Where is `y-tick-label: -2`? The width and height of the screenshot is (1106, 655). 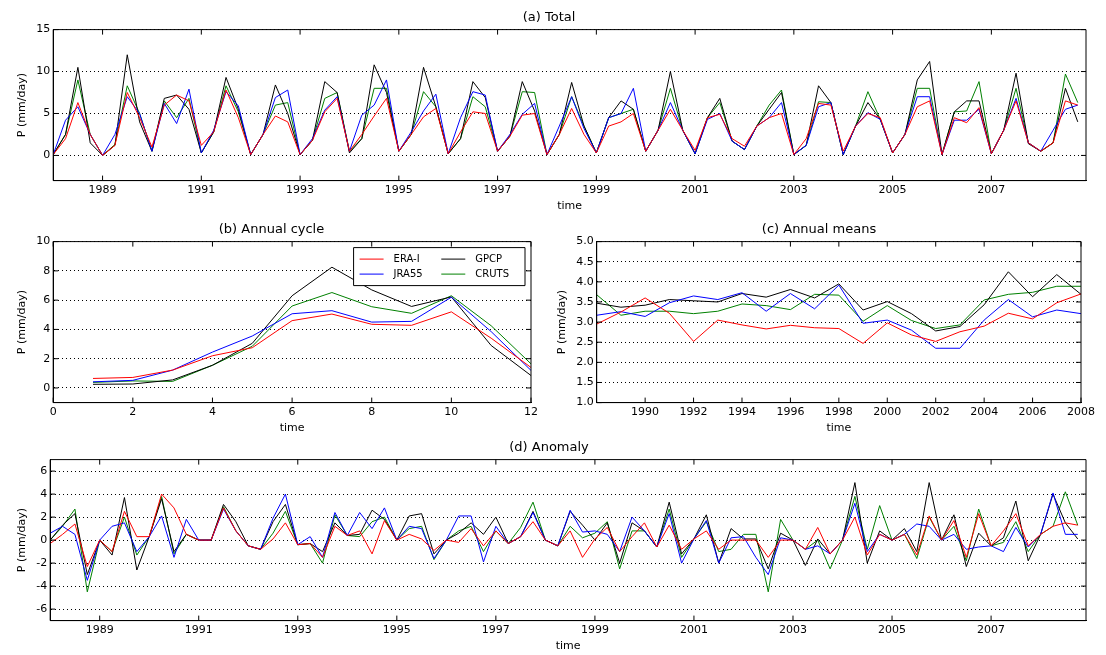 y-tick-label: -2 is located at coordinates (42, 562).